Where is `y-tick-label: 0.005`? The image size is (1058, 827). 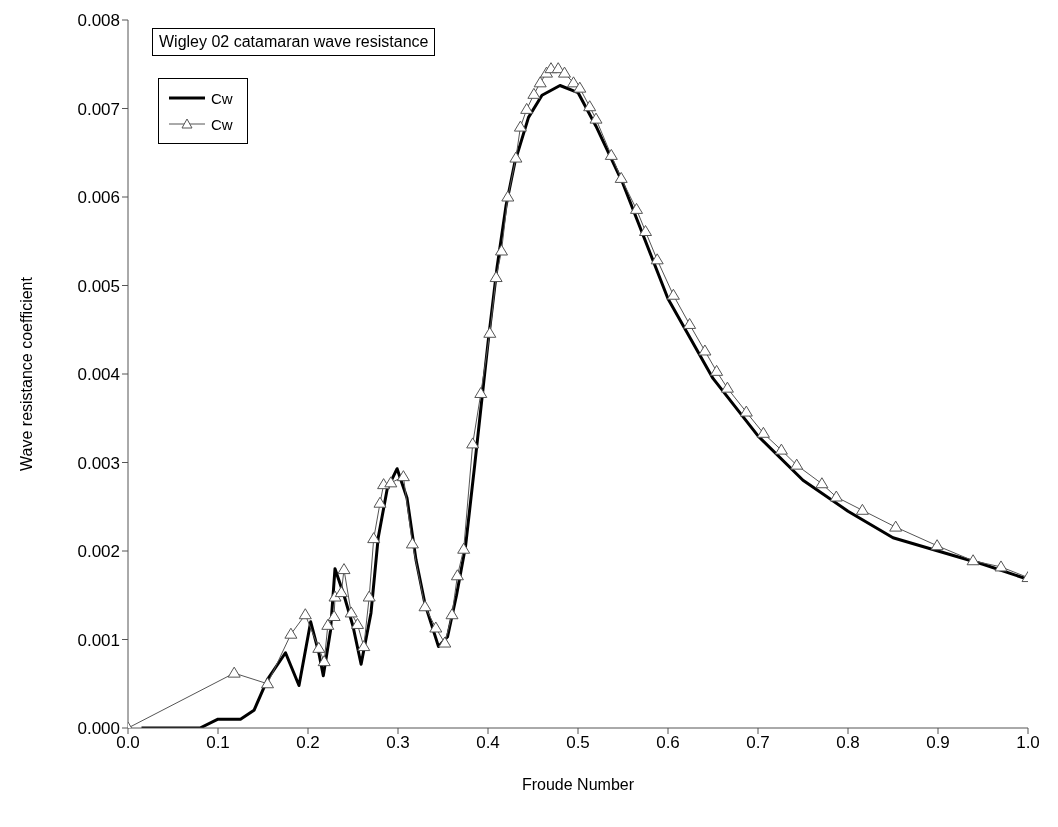
y-tick-label: 0.005 is located at coordinates (98, 286).